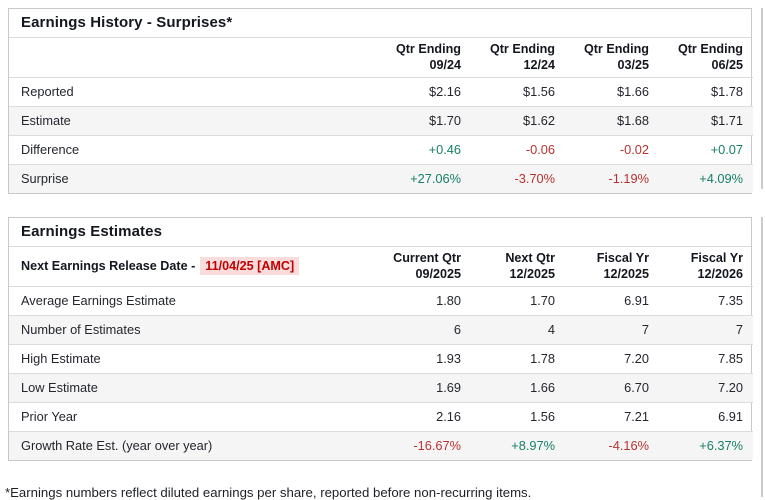 The image size is (765, 500). I want to click on cell-value: $1.71, so click(706, 121).